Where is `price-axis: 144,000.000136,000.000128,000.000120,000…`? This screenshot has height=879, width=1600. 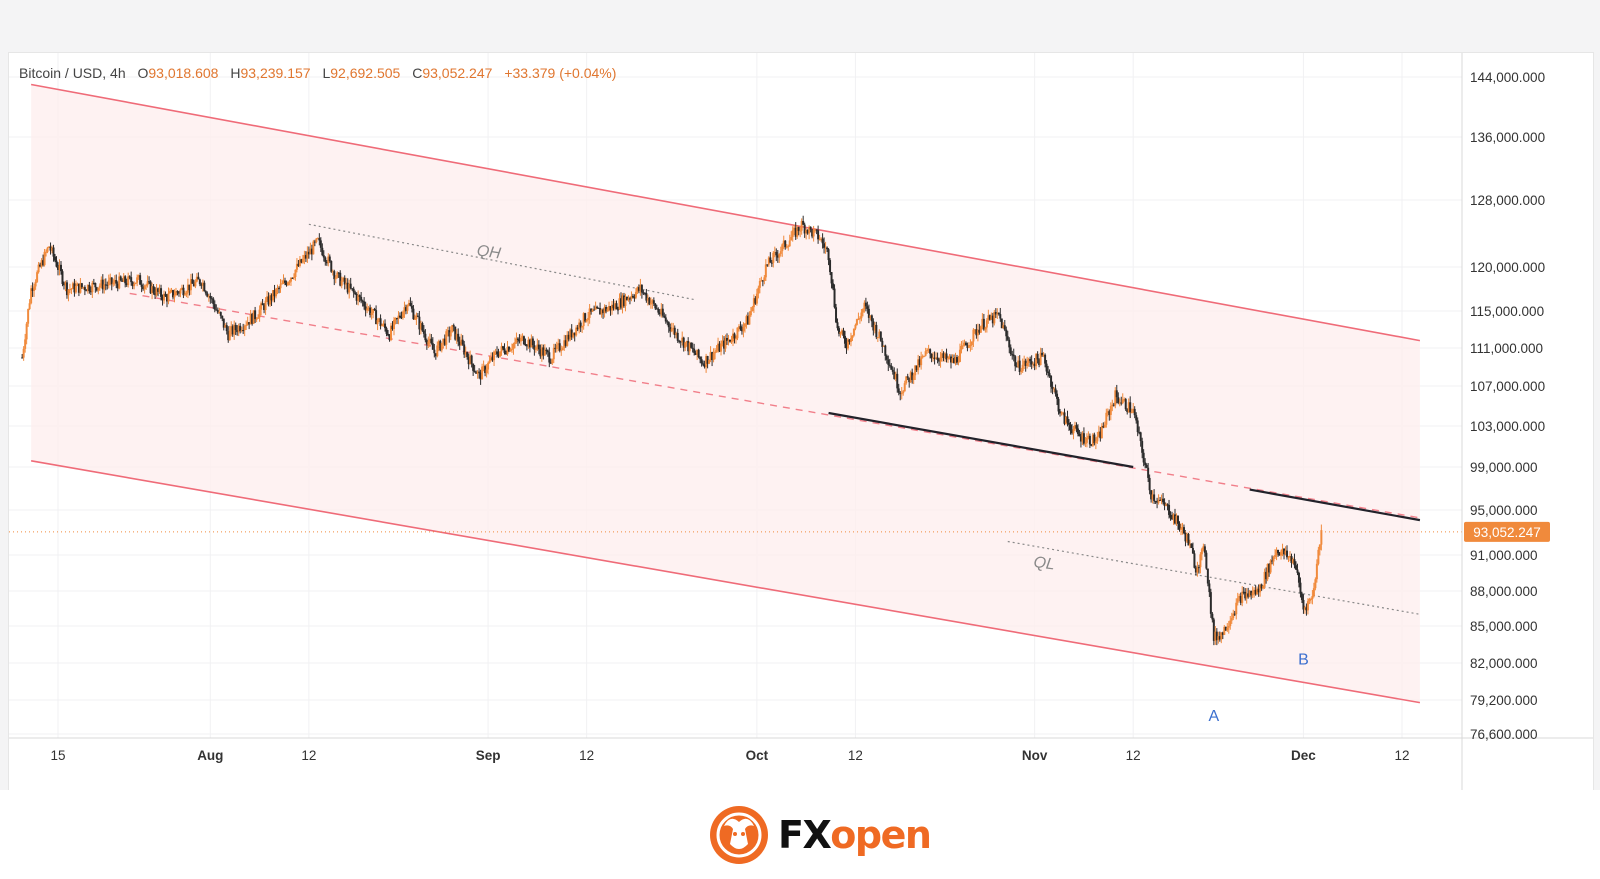
price-axis: 144,000.000136,000.000128,000.000120,000… is located at coordinates (1507, 406).